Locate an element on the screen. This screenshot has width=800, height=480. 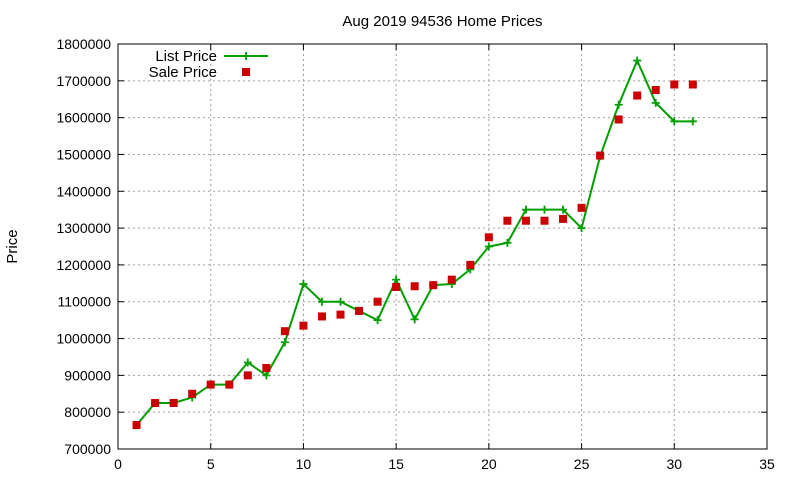
y-tick-label: 1200000 is located at coordinates (83, 265).